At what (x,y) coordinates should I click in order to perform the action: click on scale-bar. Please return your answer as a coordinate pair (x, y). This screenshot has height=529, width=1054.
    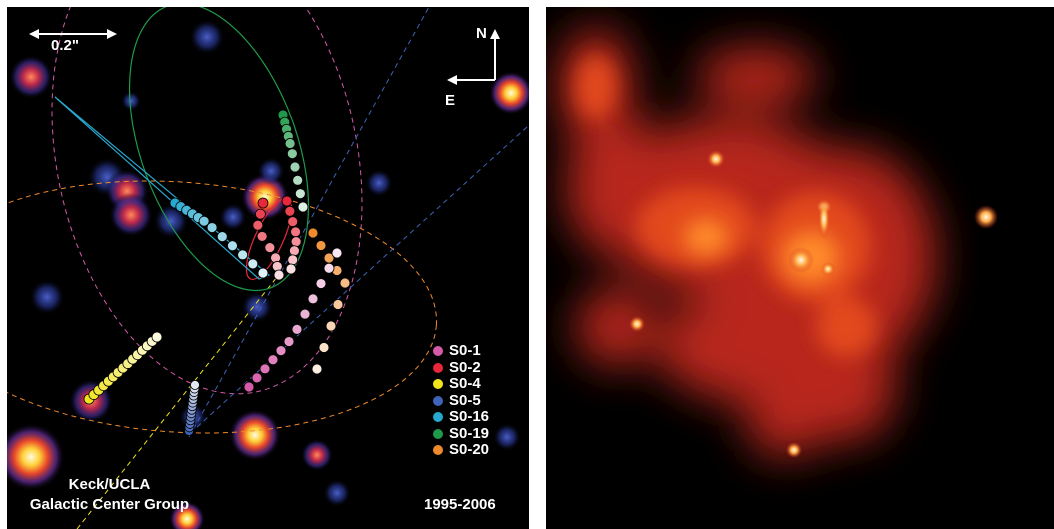
    Looking at the image, I should click on (73, 34).